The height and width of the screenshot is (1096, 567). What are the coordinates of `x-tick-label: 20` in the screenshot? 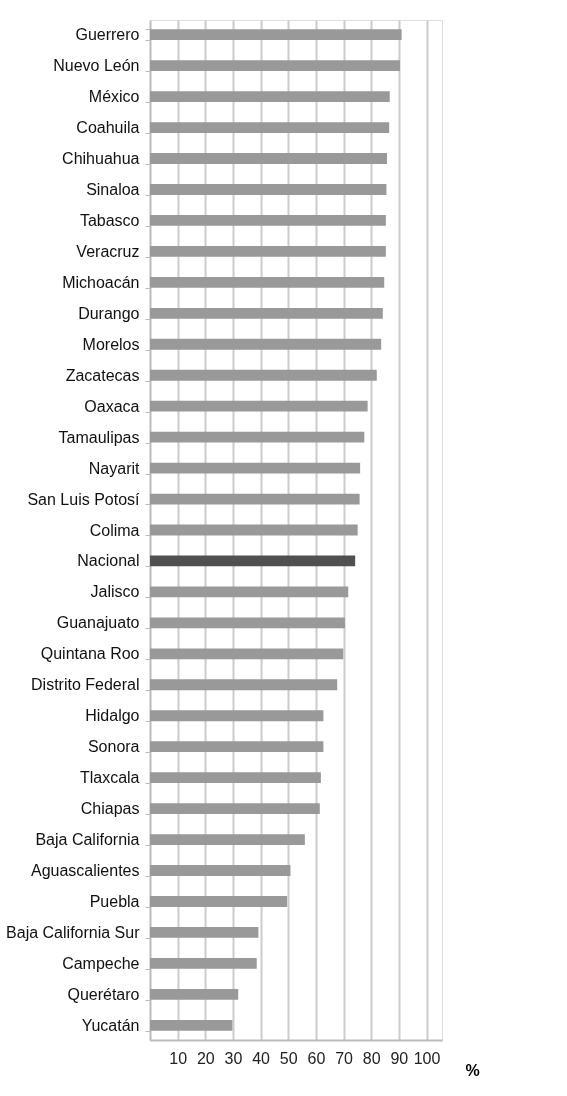 It's located at (205, 1058).